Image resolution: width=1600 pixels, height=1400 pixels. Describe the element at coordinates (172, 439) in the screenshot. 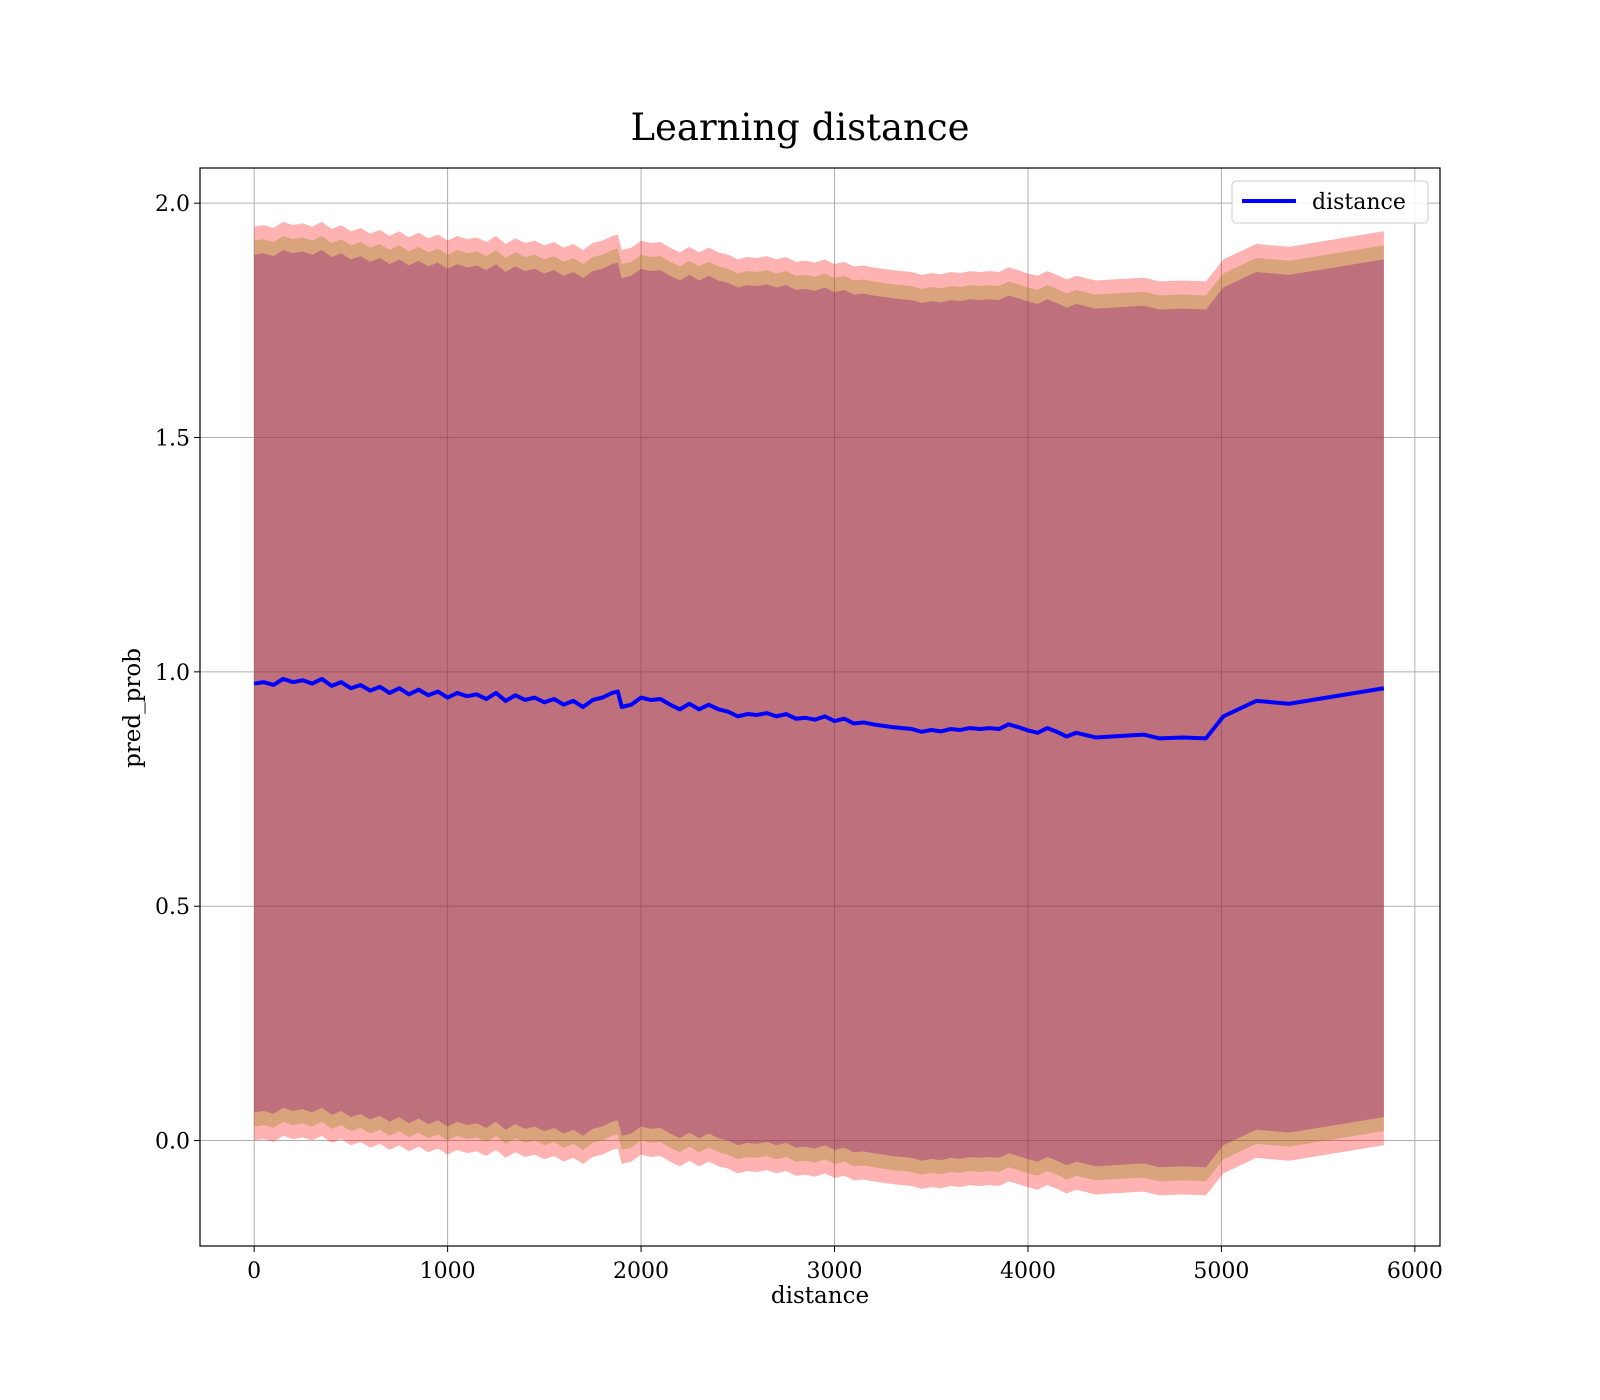

I see `y-tick-label: 1.5` at that location.